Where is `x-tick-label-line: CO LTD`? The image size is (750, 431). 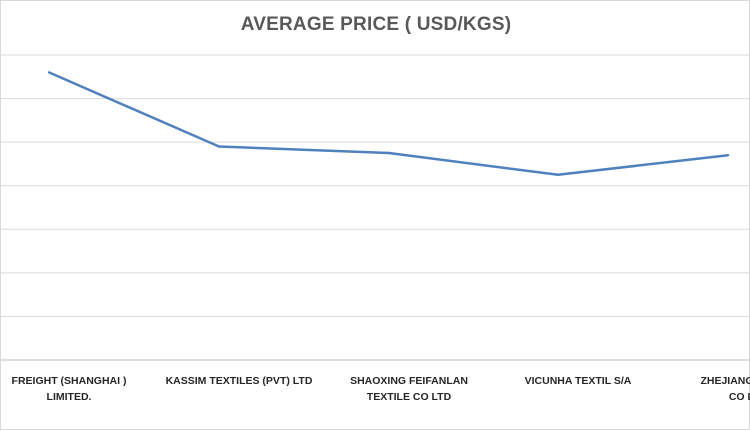 x-tick-label-line: CO LTD is located at coordinates (739, 397).